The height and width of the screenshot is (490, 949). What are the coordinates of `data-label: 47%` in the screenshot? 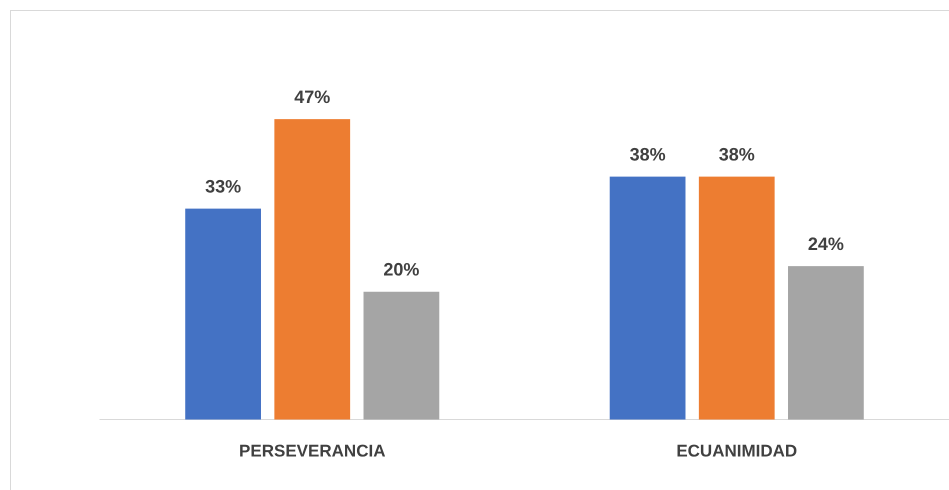 It's located at (312, 97).